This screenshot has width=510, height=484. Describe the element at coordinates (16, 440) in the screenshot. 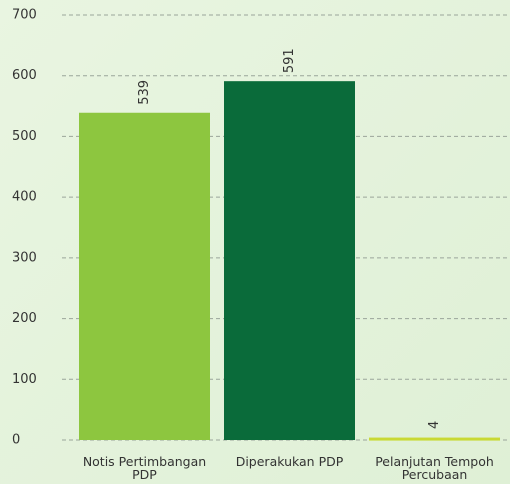

I see `y-tick-label: 0` at that location.